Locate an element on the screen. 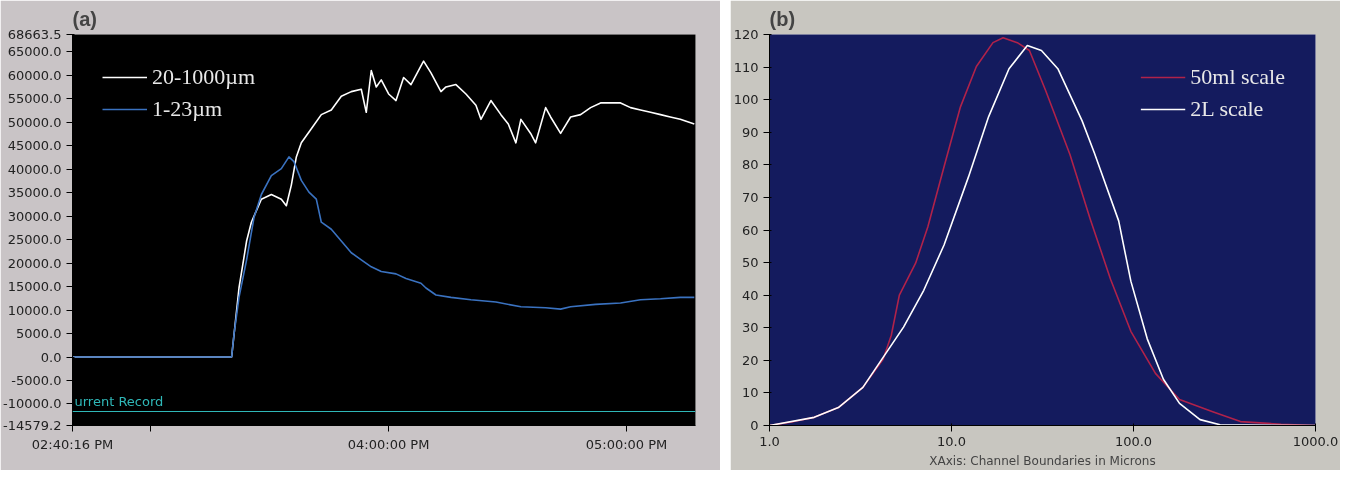 The image size is (1348, 479). x-tick-label: 1000.0 is located at coordinates (1315, 441).